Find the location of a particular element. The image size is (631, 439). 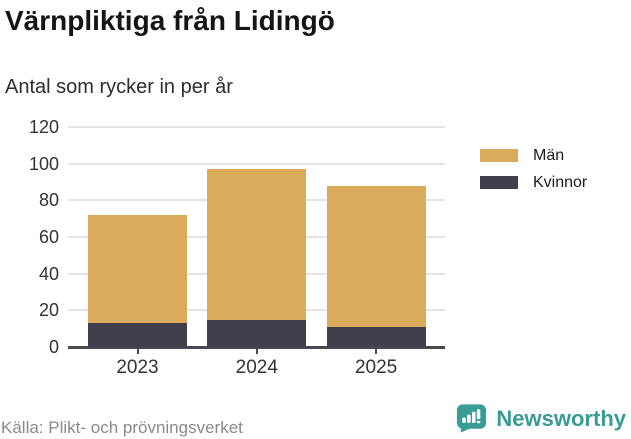

bar-2023 is located at coordinates (137, 281).